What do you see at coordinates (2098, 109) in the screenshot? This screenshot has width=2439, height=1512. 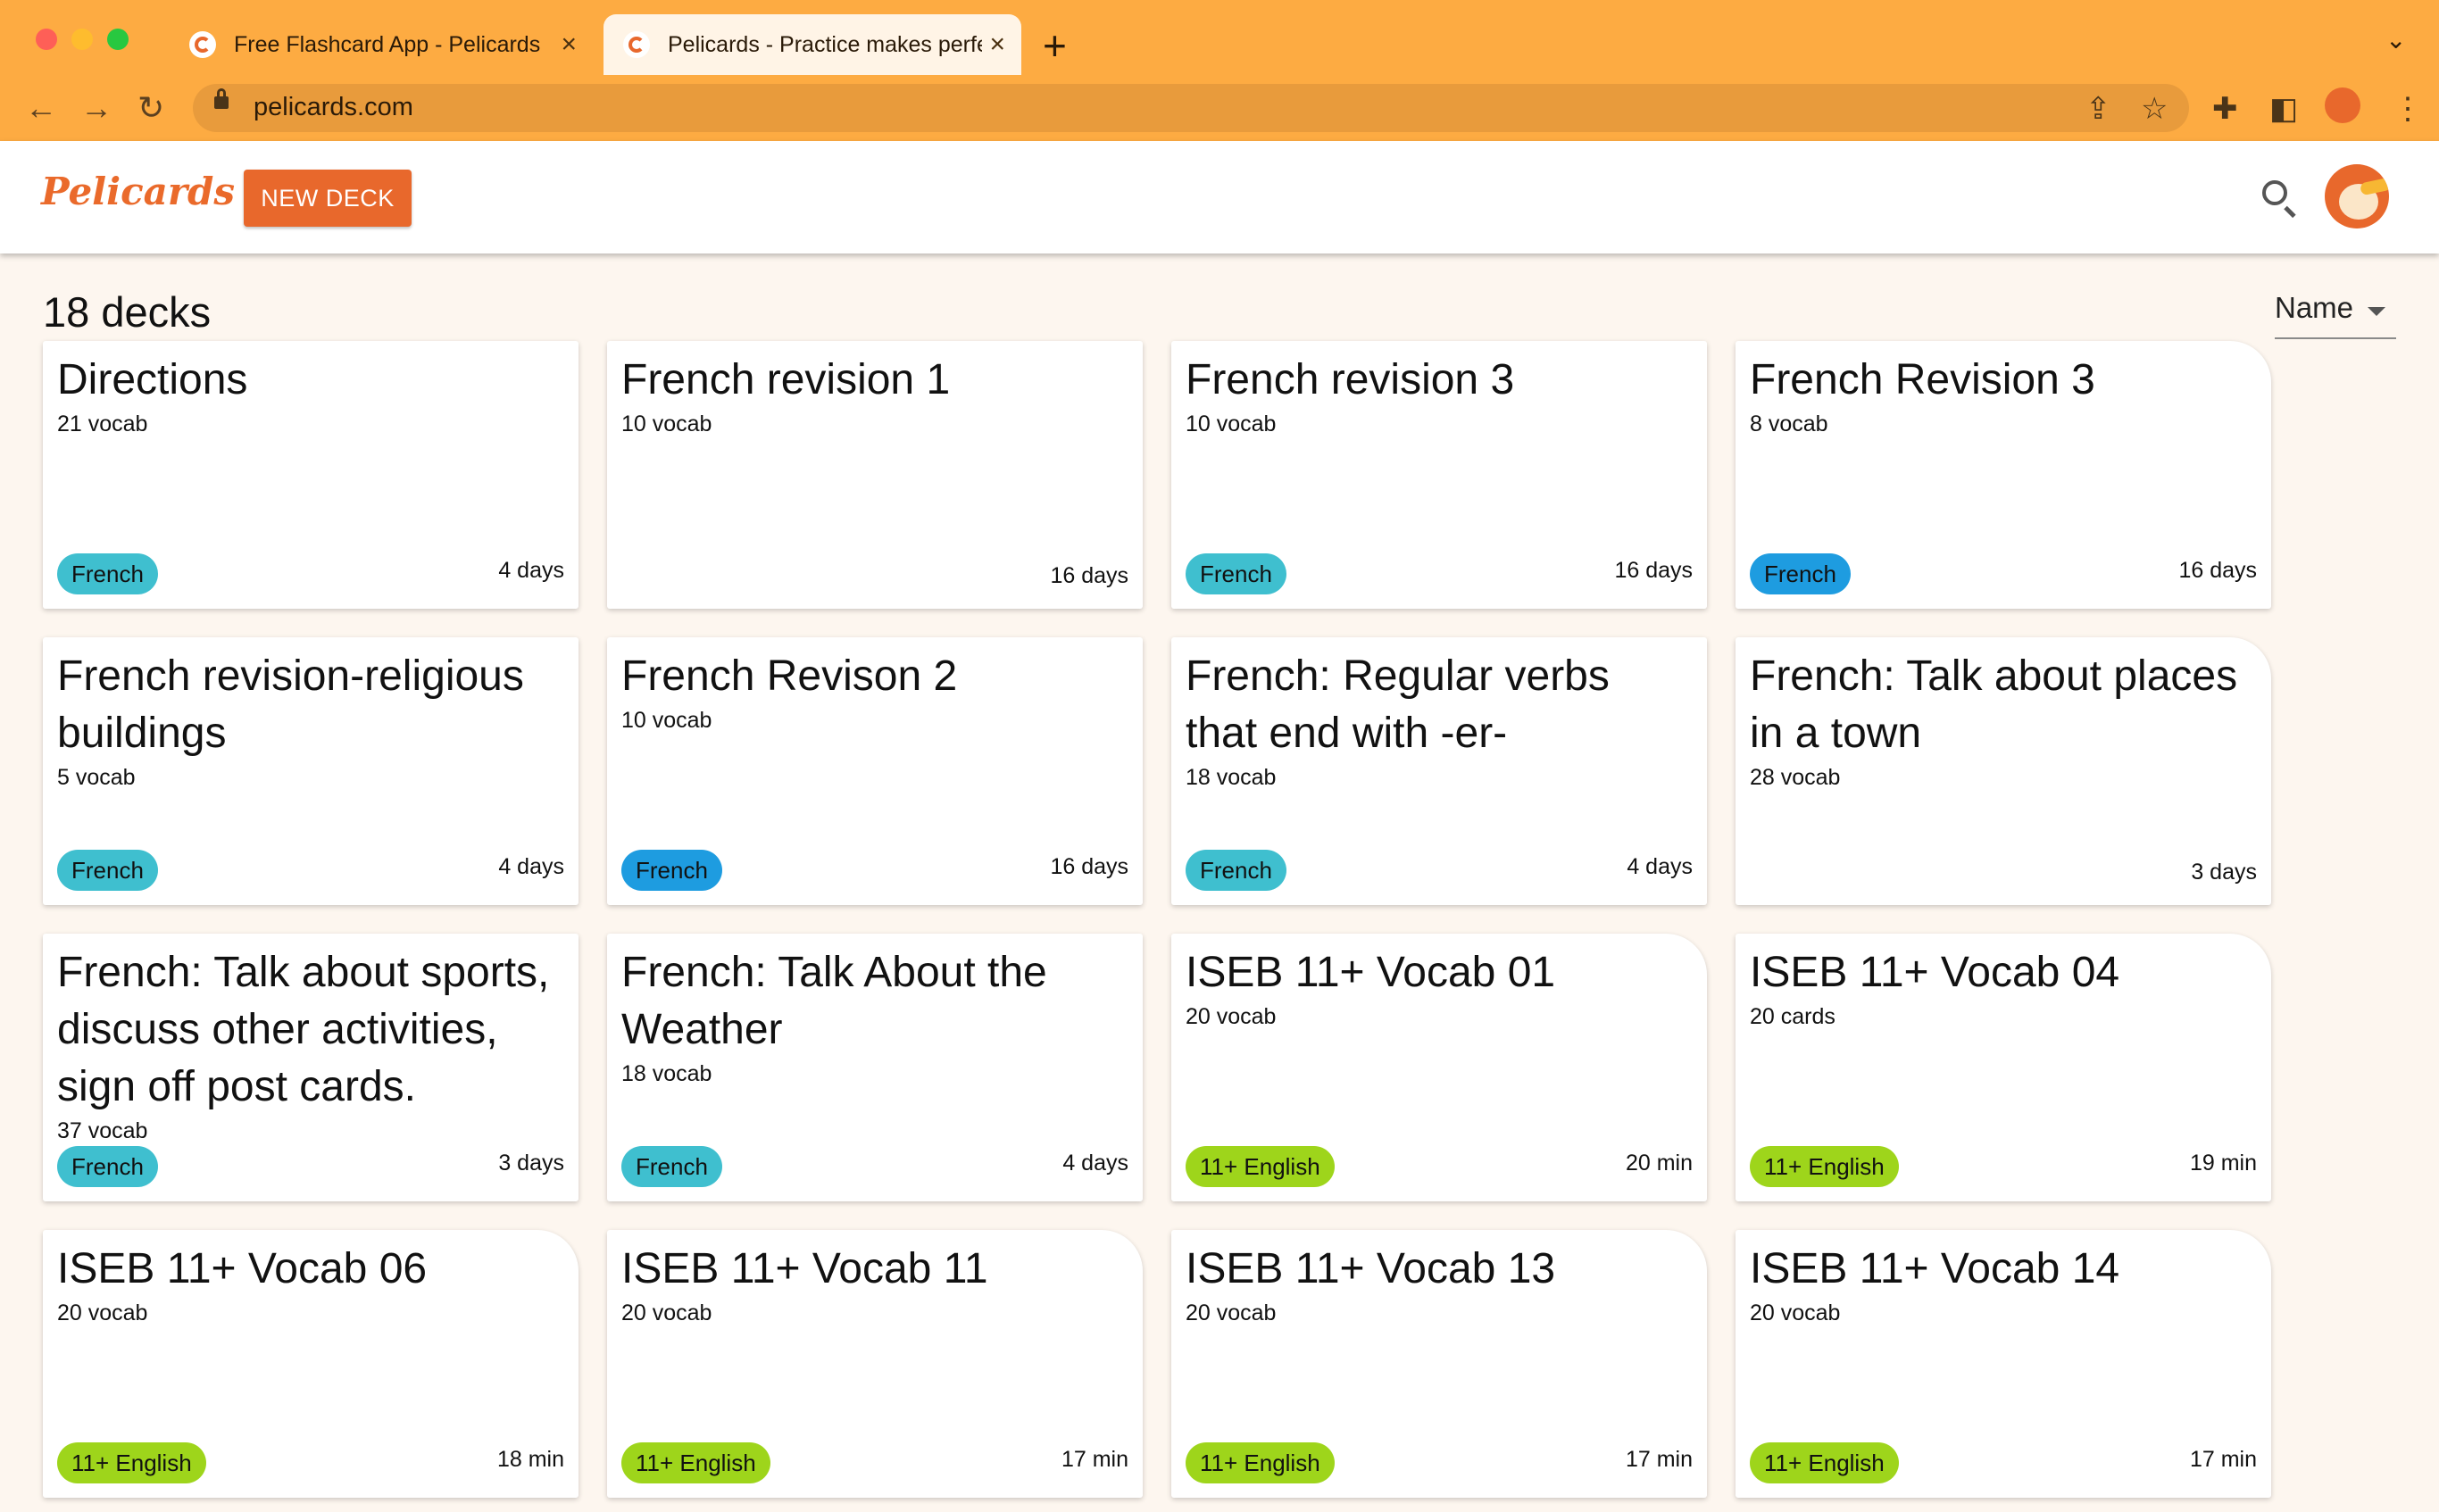 I see `share-icon: ⇪` at bounding box center [2098, 109].